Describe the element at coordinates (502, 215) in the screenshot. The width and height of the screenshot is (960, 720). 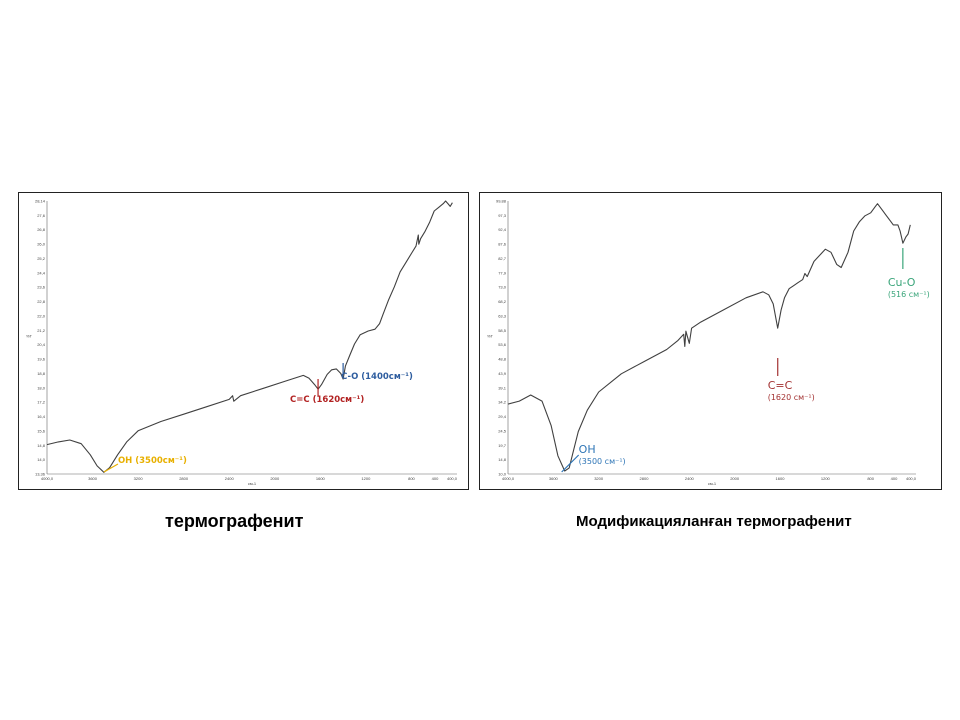
I see `y-tick-label: 97,3` at that location.